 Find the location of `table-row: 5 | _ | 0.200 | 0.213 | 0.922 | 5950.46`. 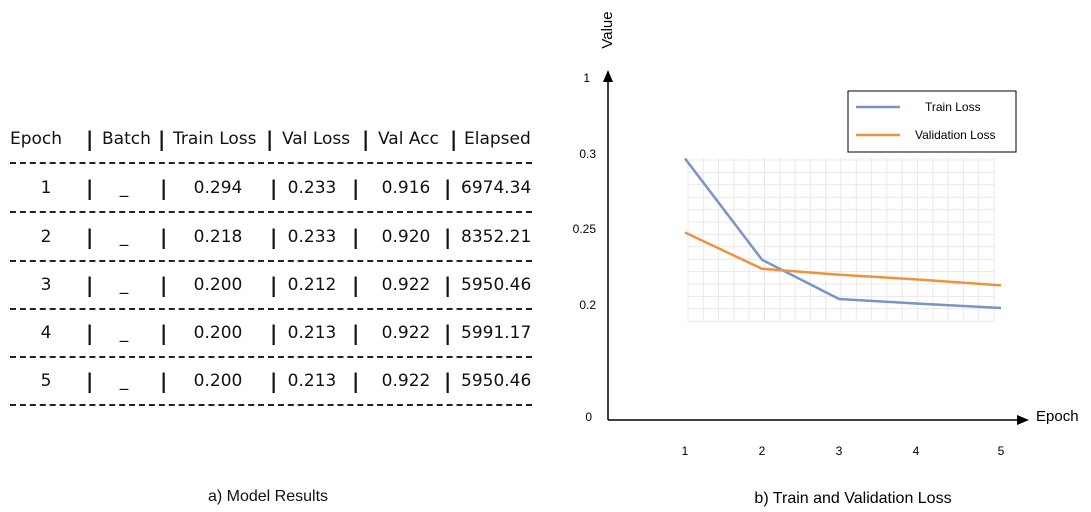

table-row: 5 | _ | 0.200 | 0.213 | 0.922 | 5950.46 is located at coordinates (280, 381).